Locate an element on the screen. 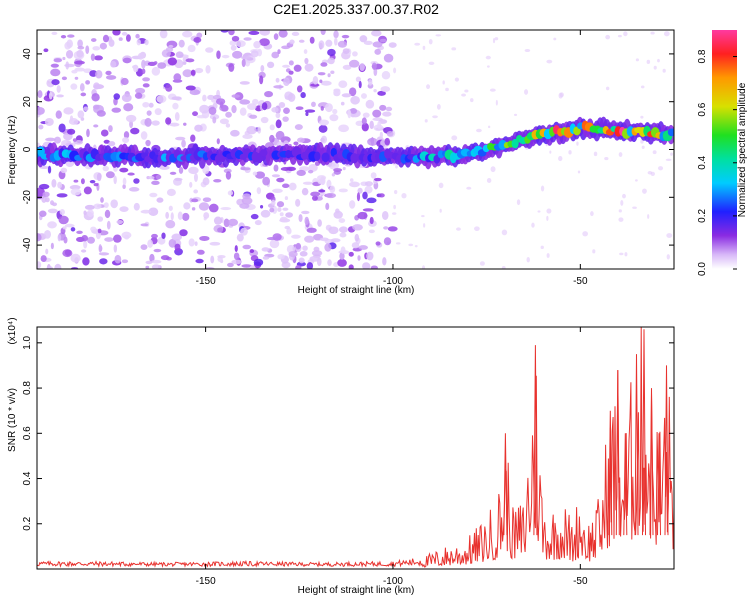 This screenshot has height=600, width=750. heatmap-x-tick-label: -50 is located at coordinates (580, 281).